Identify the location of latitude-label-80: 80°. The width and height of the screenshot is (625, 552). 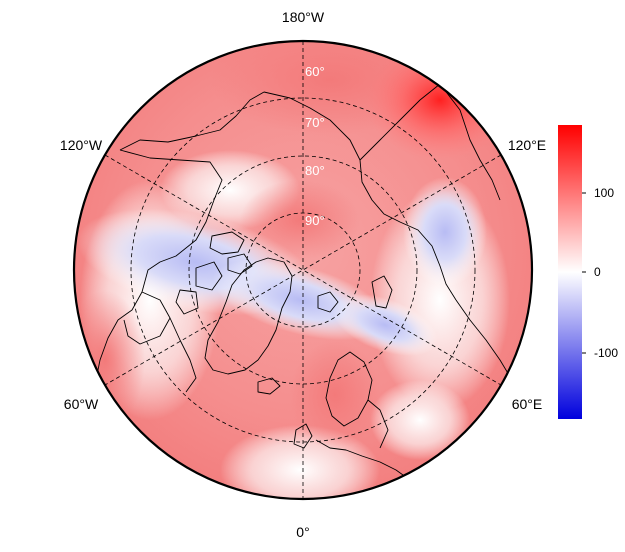
(315, 170).